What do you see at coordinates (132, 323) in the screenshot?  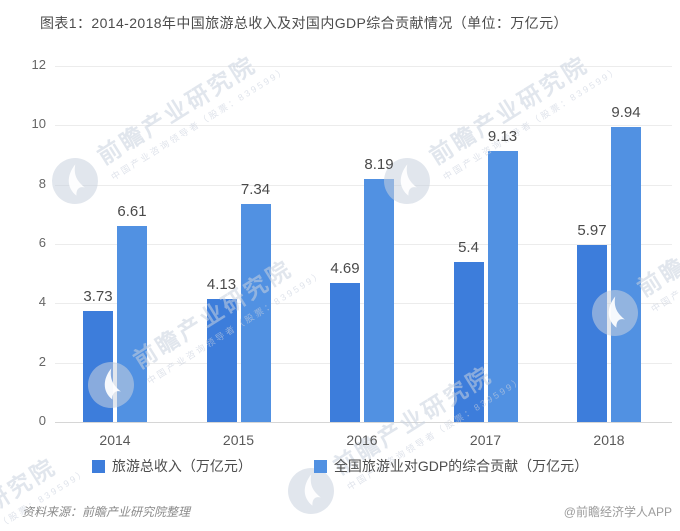 I see `bar-2014-series2` at bounding box center [132, 323].